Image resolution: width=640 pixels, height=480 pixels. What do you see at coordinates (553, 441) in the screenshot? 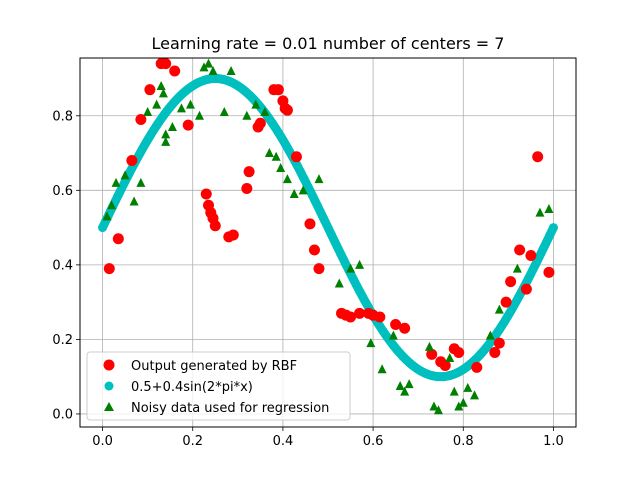
I see `x-tick-label: 1.0` at bounding box center [553, 441].